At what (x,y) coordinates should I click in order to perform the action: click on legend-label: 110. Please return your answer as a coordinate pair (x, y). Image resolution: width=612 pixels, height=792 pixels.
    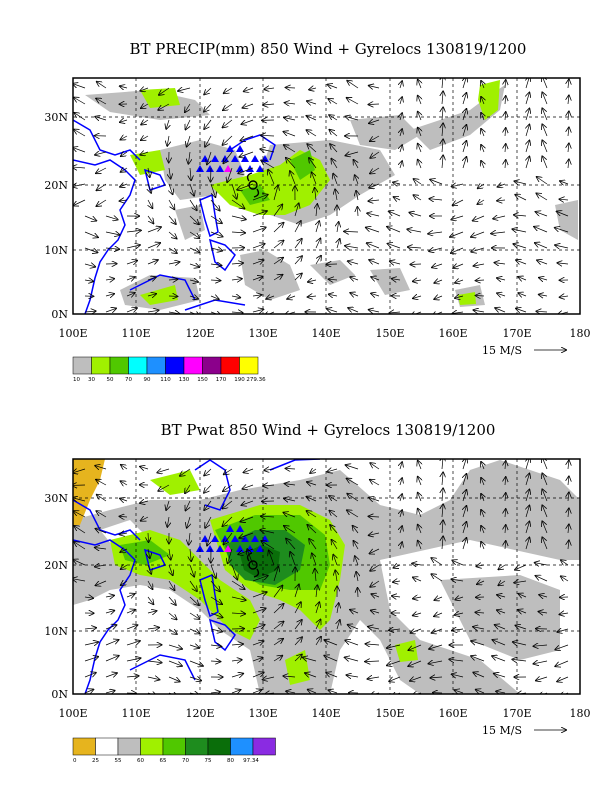
    Looking at the image, I should click on (165, 380).